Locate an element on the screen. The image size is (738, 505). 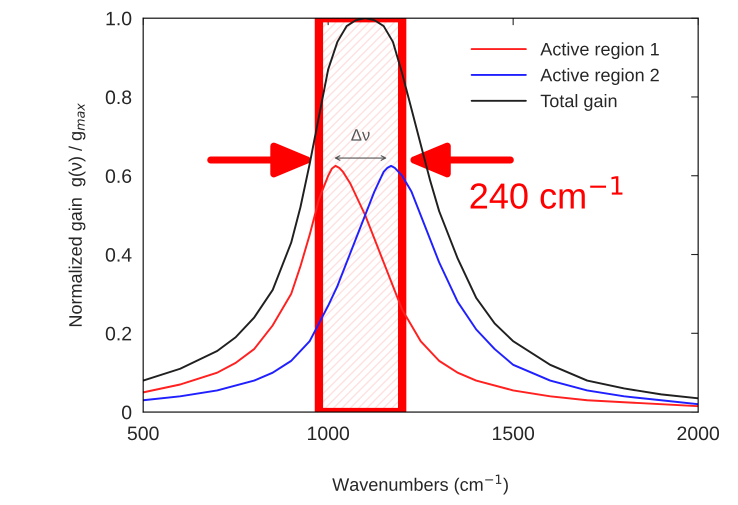
x-tick-label: 500 is located at coordinates (143, 433).